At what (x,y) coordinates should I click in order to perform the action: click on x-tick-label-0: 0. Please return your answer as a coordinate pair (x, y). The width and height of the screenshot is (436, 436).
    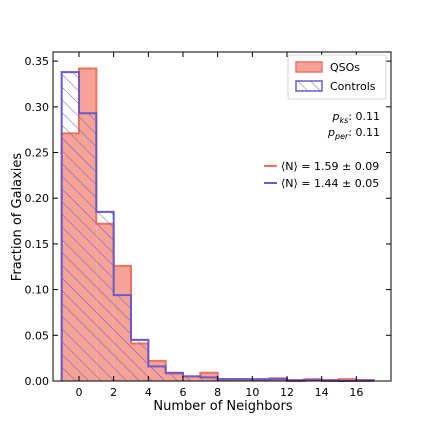
    Looking at the image, I should click on (79, 392).